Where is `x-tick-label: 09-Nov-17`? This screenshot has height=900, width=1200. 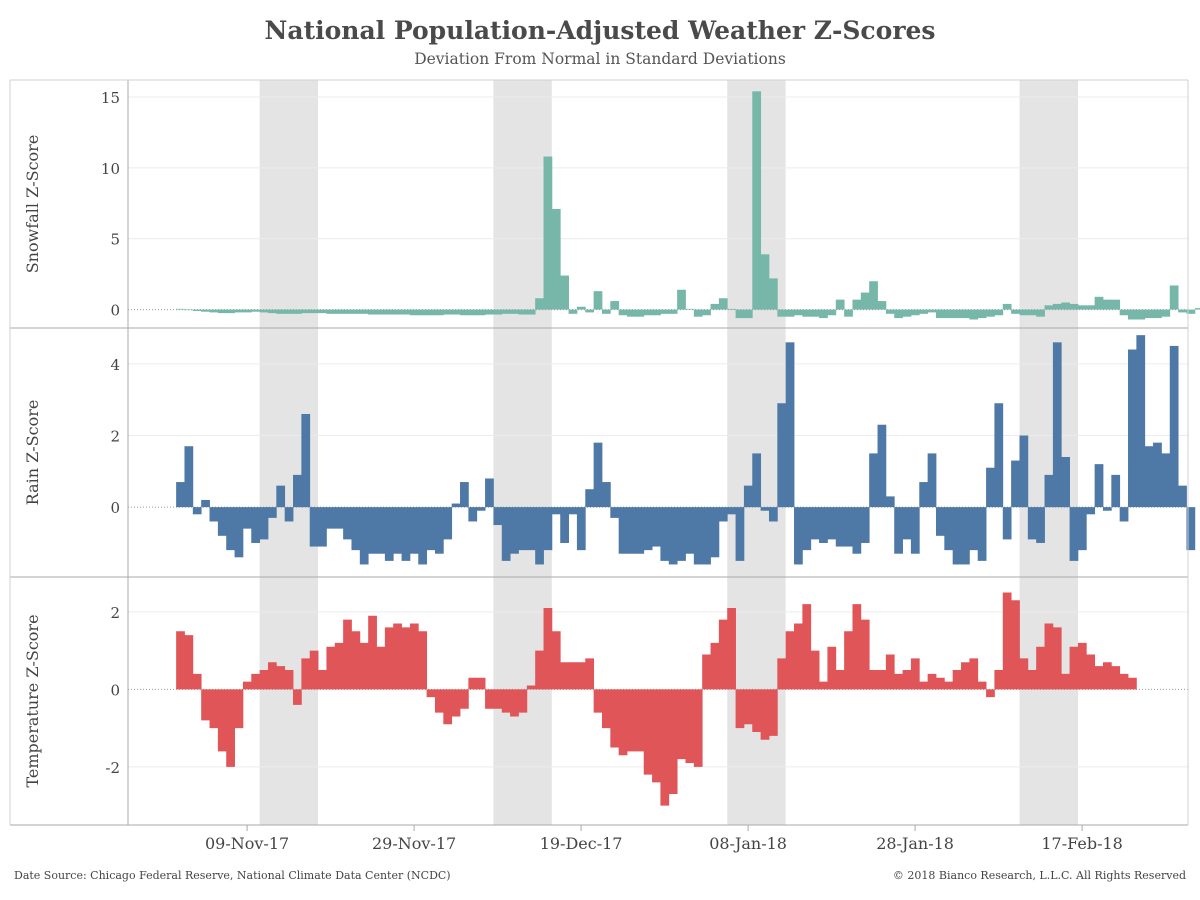 x-tick-label: 09-Nov-17 is located at coordinates (247, 843).